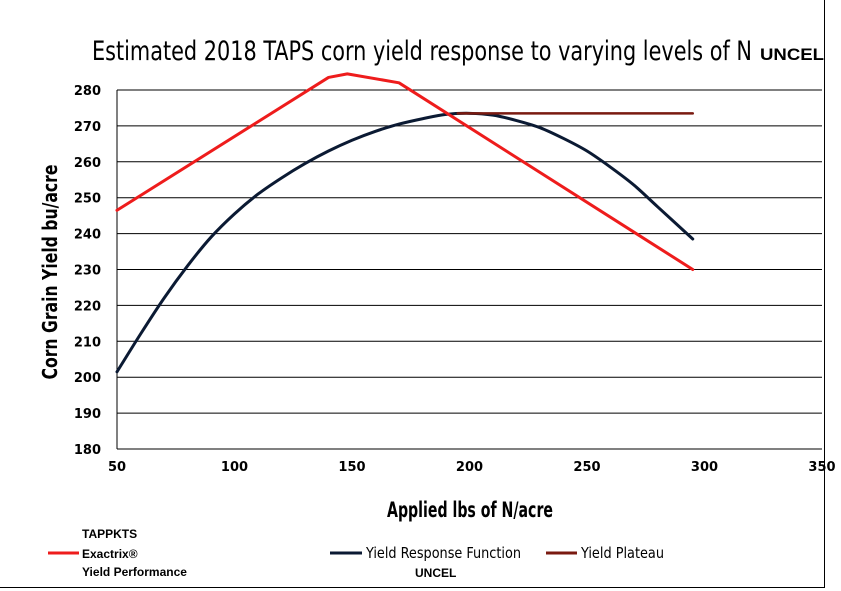 Image resolution: width=841 pixels, height=591 pixels. I want to click on x-tick-label-250: 250, so click(586, 467).